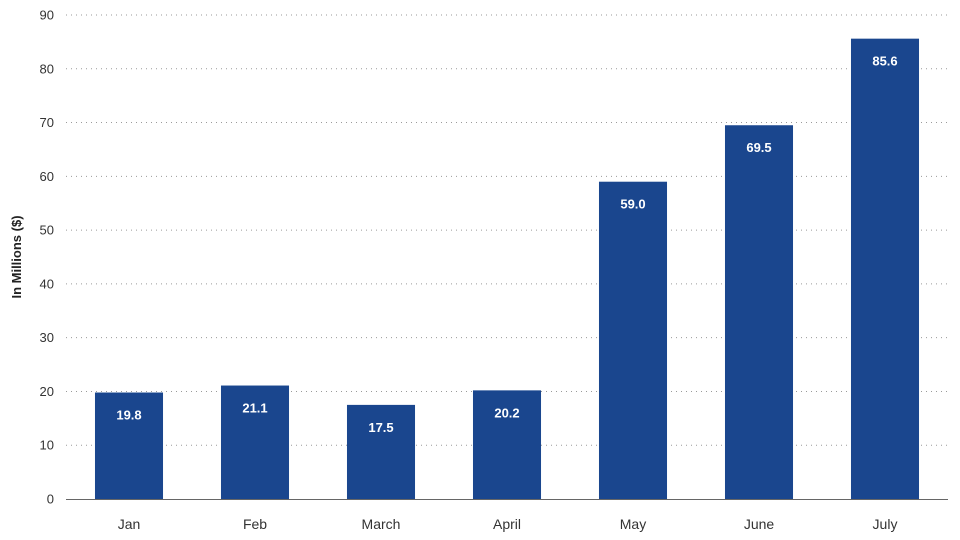 Image resolution: width=960 pixels, height=540 pixels. I want to click on data-label-july: 85.6, so click(884, 61).